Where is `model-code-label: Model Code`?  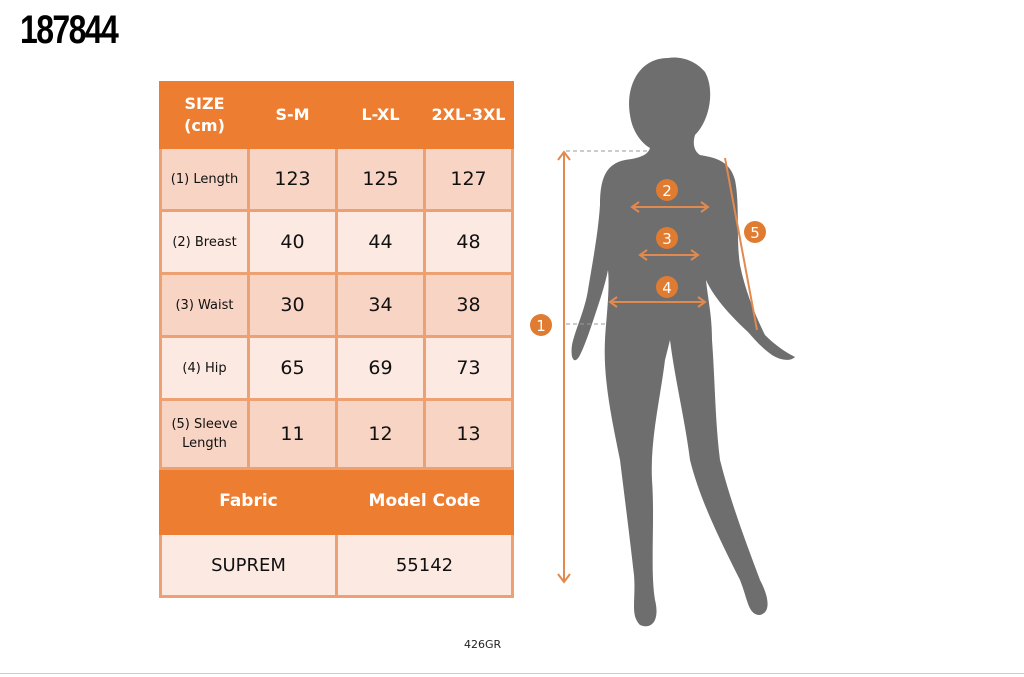
model-code-label: Model Code is located at coordinates (424, 501).